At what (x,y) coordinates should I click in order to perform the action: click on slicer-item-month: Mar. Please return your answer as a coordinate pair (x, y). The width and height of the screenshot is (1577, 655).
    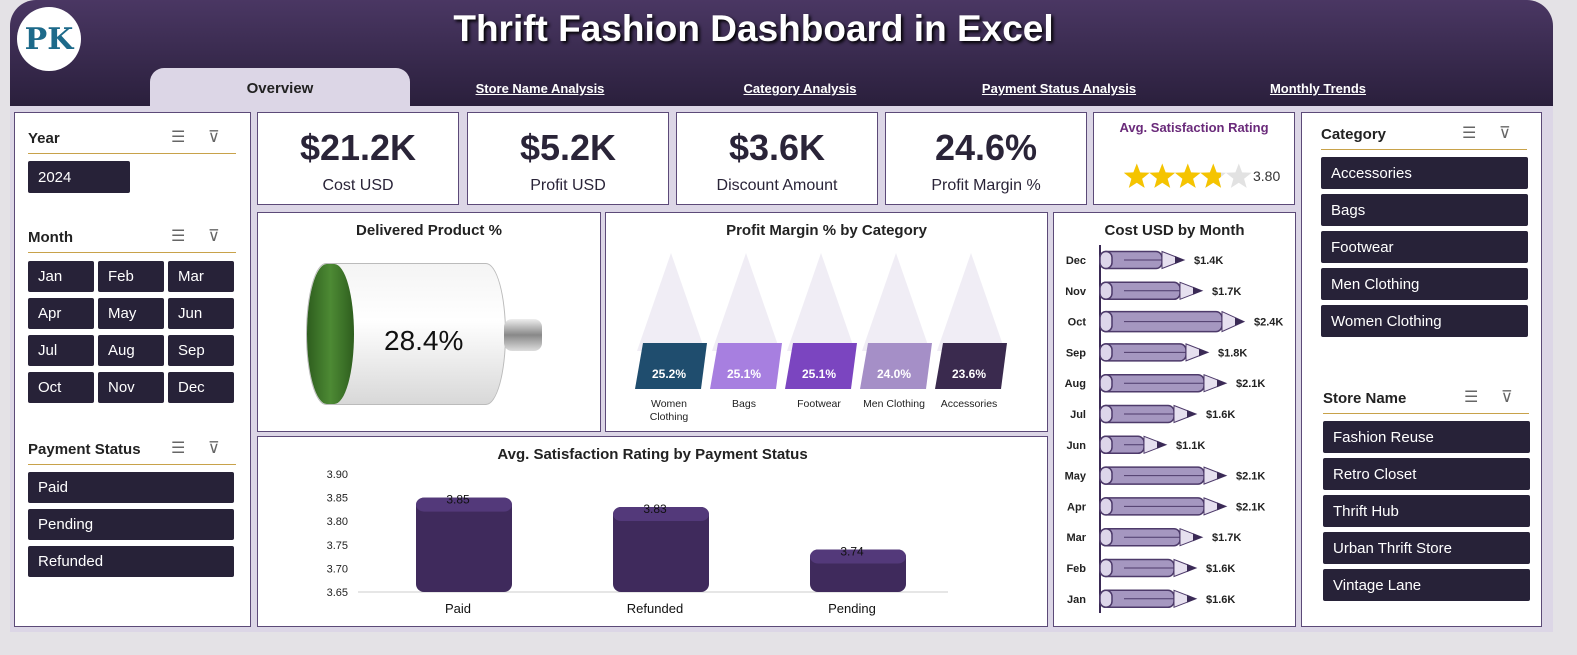
    Looking at the image, I should click on (201, 276).